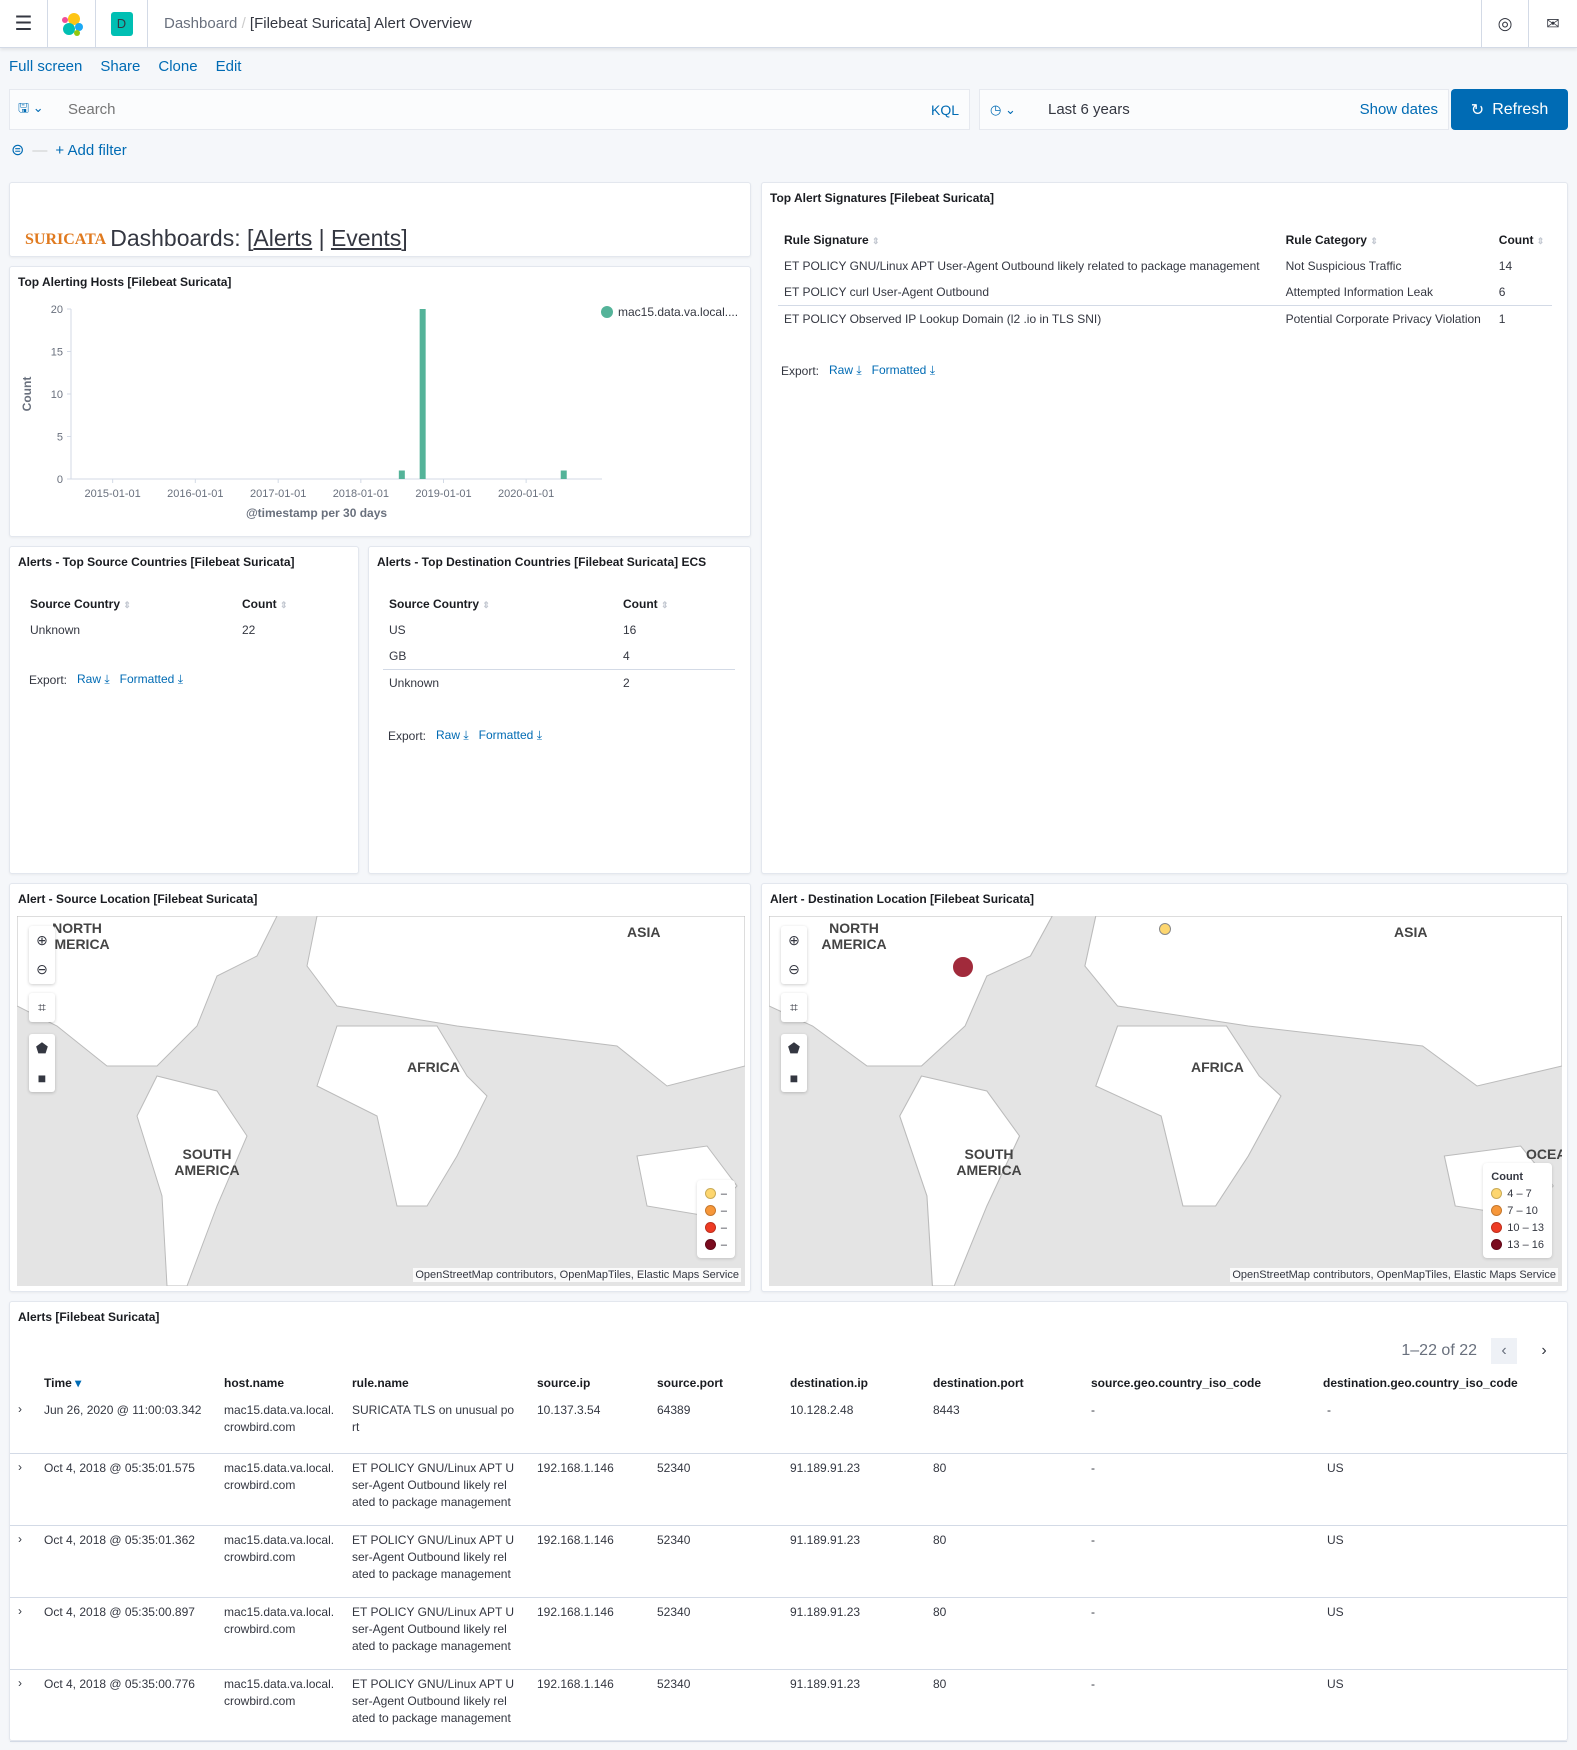 The height and width of the screenshot is (1750, 1577). Describe the element at coordinates (1176, 1383) in the screenshot. I see `column-header: source.geo.country_iso_code` at that location.